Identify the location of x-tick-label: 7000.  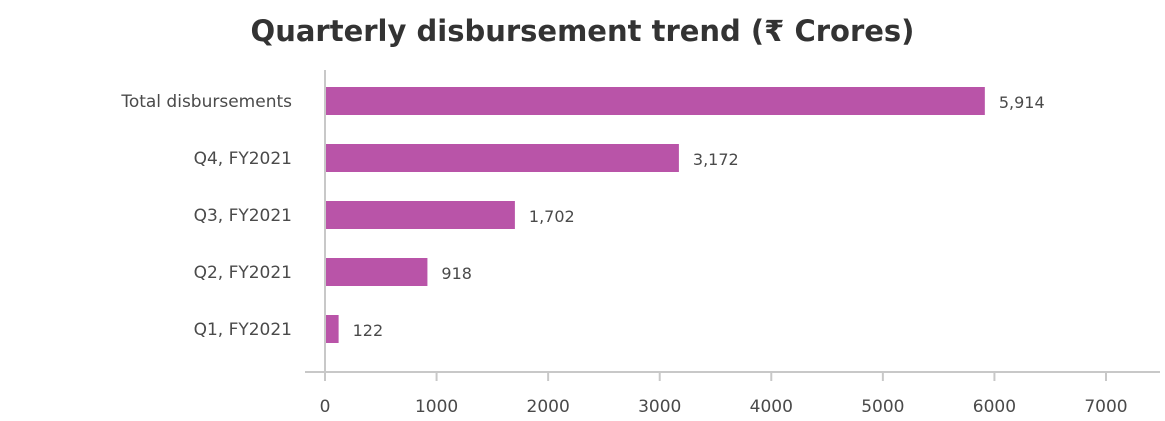
(1105, 407).